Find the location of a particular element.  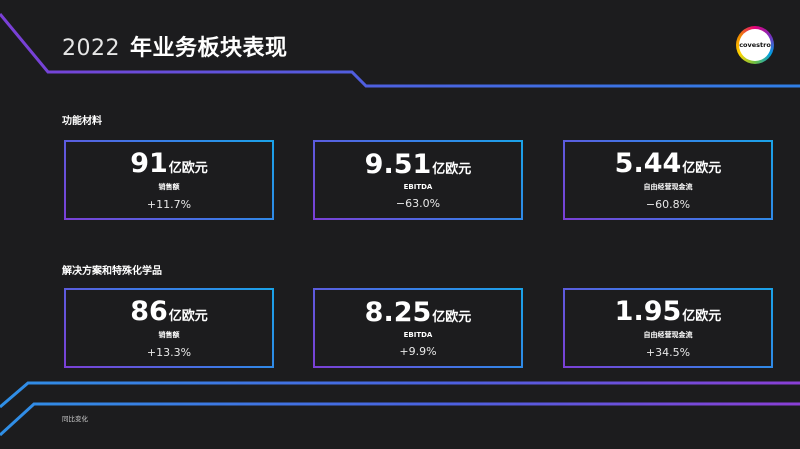

kpi-card-ss-sales: 86 亿欧元 销售额 +13.3% is located at coordinates (169, 328).